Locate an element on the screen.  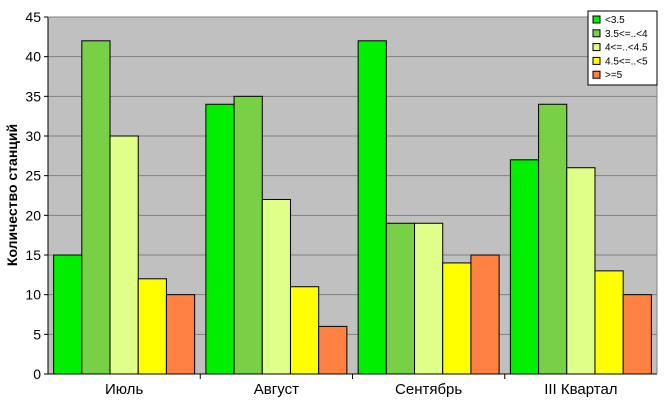
legend-label: 4<=..<4.5 is located at coordinates (626, 48).